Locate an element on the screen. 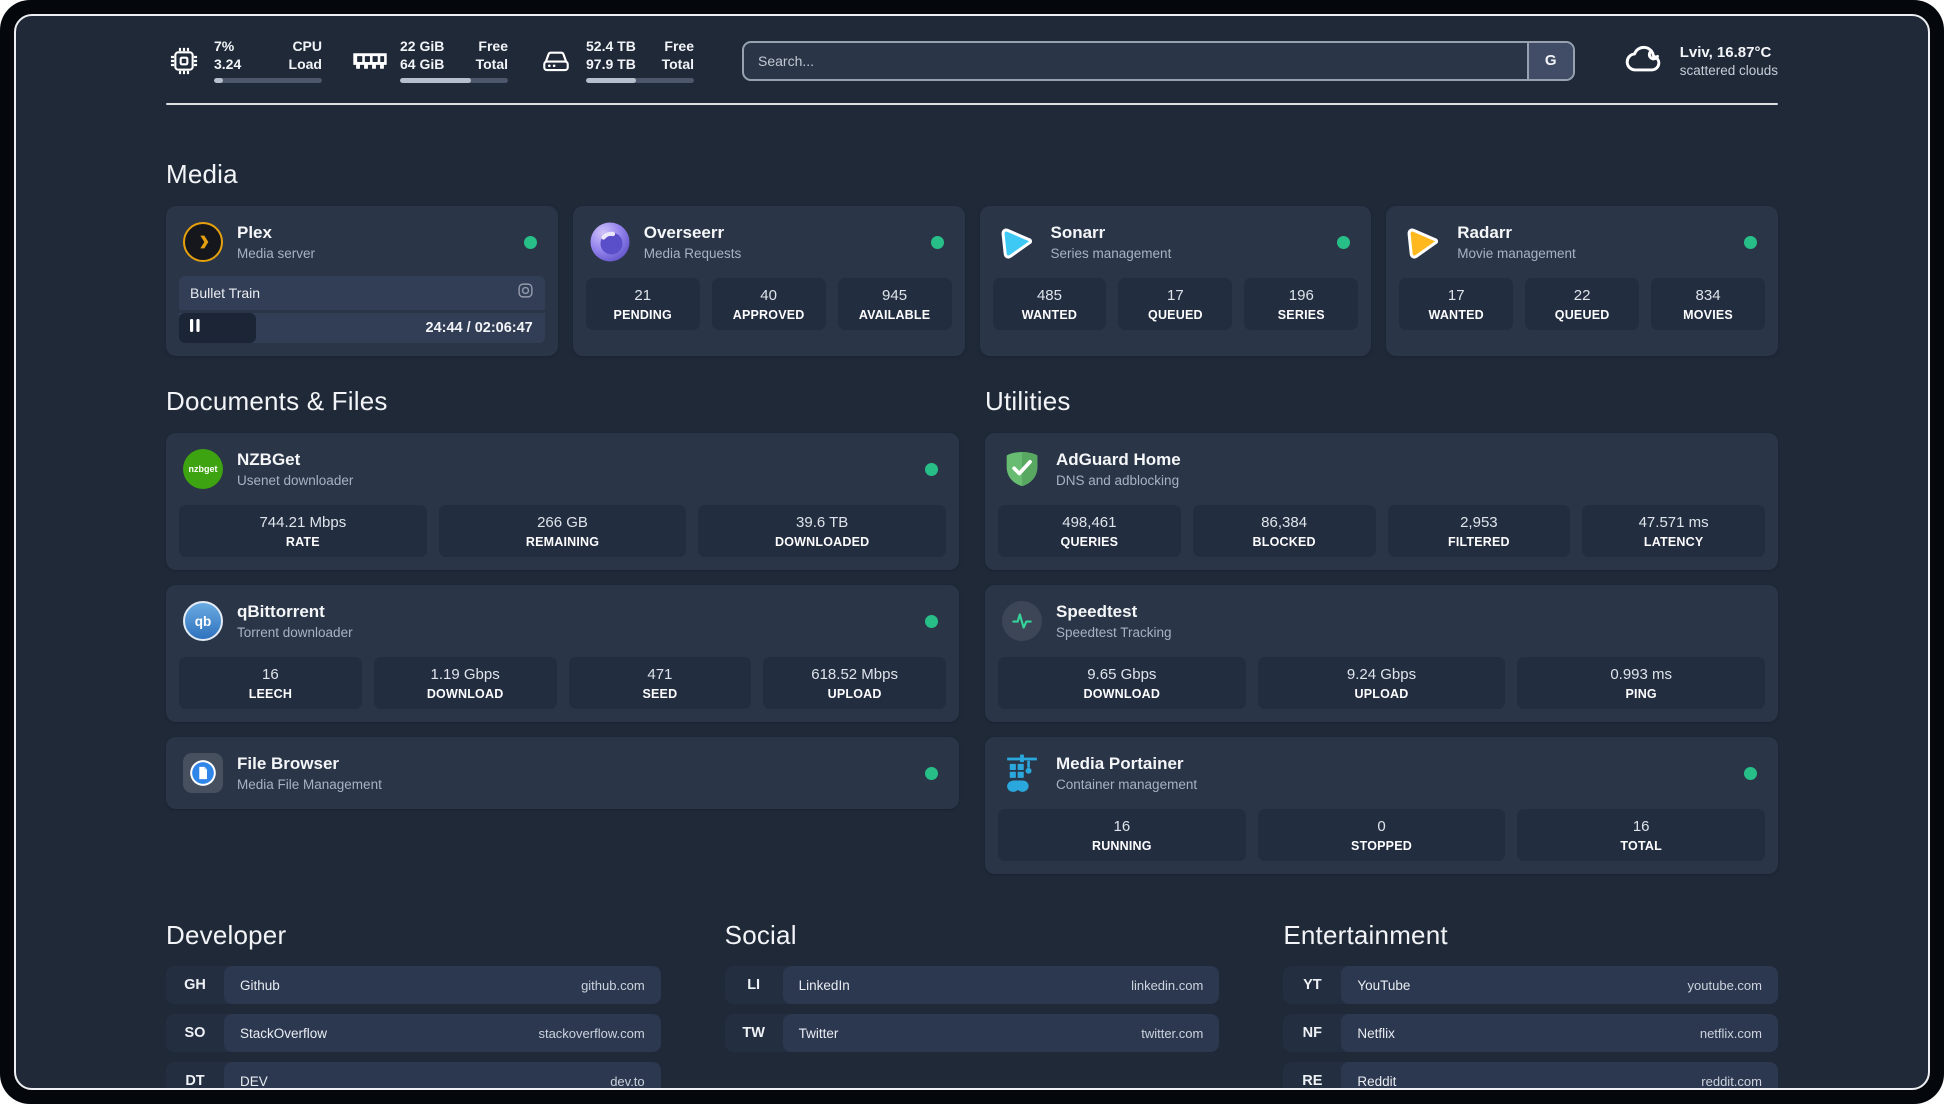  stat-box: 744.21 Mbps RATE is located at coordinates (303, 531).